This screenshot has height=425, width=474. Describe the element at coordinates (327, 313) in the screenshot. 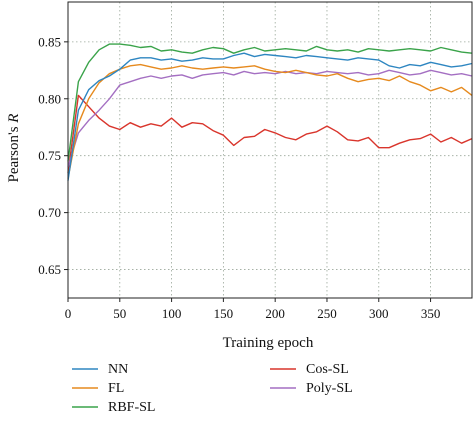

I see `x-tick-label: 250` at that location.